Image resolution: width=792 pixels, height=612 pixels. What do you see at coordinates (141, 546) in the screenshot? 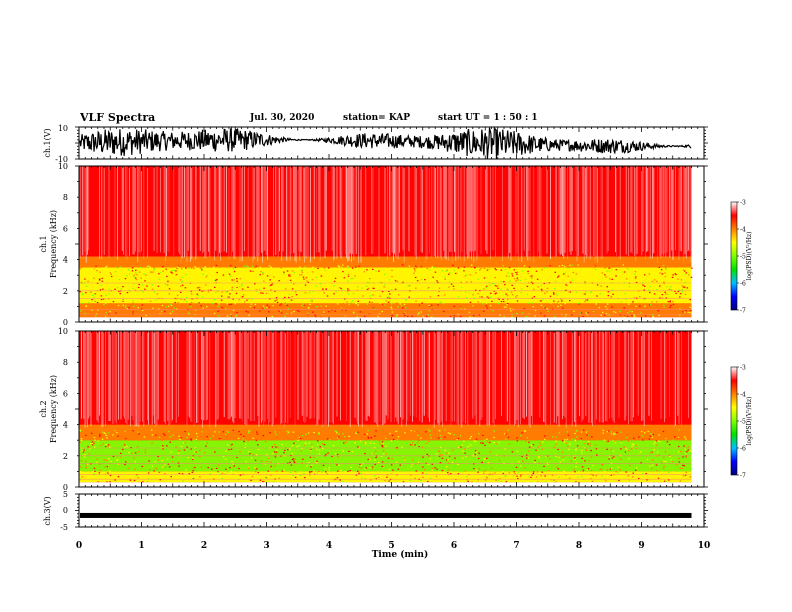
I see `x-tick-label: 1` at bounding box center [141, 546].